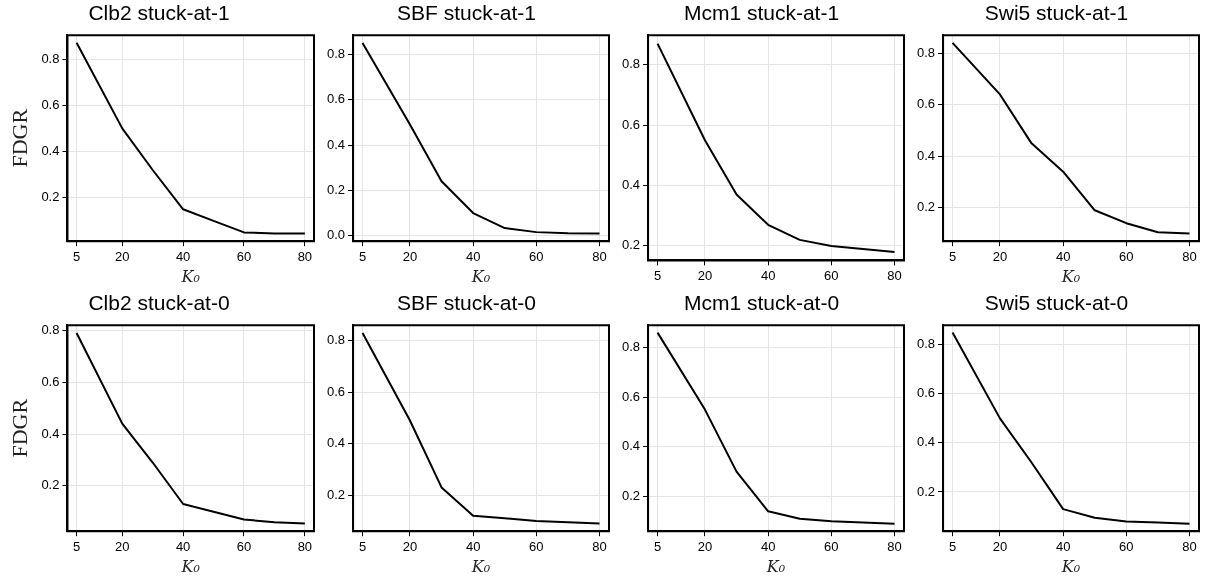 Image resolution: width=1206 pixels, height=579 pixels. What do you see at coordinates (159, 303) in the screenshot?
I see `chart-title: Clb2 stuck-at-0` at bounding box center [159, 303].